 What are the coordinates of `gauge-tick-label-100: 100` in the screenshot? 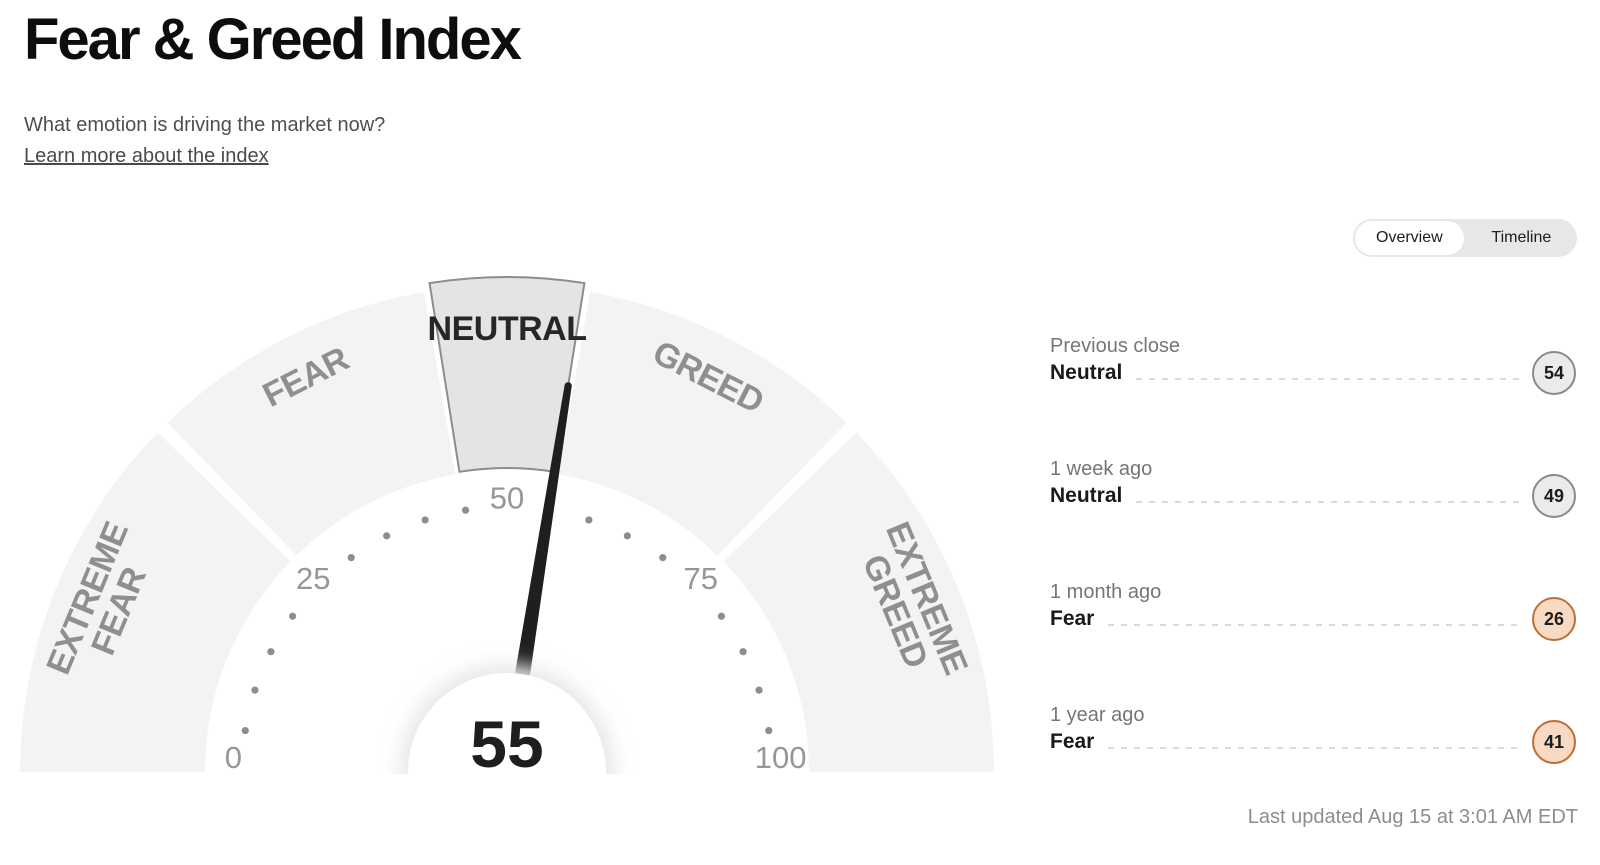 It's located at (781, 757).